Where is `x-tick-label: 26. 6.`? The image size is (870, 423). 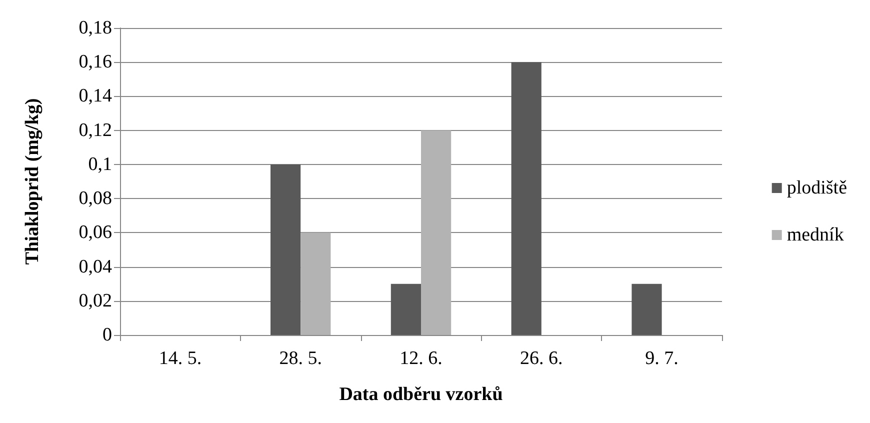
x-tick-label: 26. 6. is located at coordinates (541, 358).